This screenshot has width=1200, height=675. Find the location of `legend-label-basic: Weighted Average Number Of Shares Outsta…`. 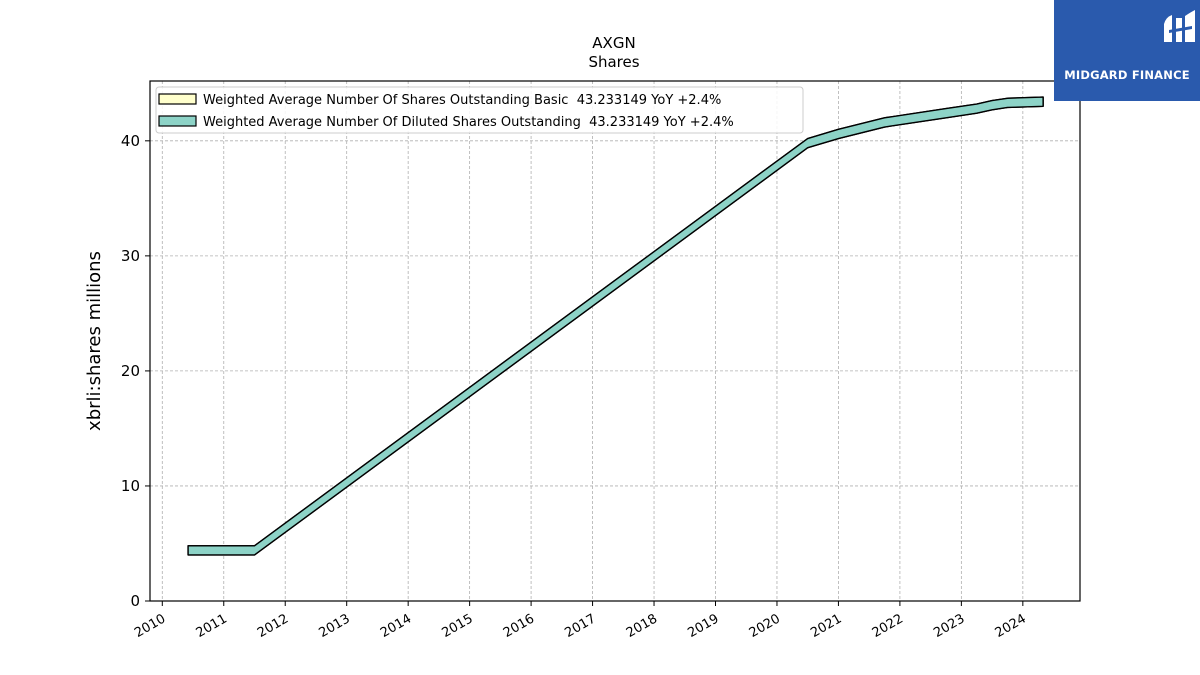

legend-label-basic: Weighted Average Number Of Shares Outsta… is located at coordinates (462, 100).